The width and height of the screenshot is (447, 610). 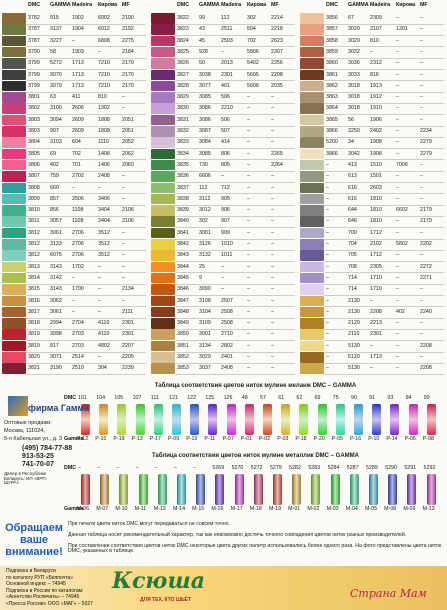 What do you see at coordinates (121, 509) in the screenshot?
I see `gamma-number: M-10` at bounding box center [121, 509].